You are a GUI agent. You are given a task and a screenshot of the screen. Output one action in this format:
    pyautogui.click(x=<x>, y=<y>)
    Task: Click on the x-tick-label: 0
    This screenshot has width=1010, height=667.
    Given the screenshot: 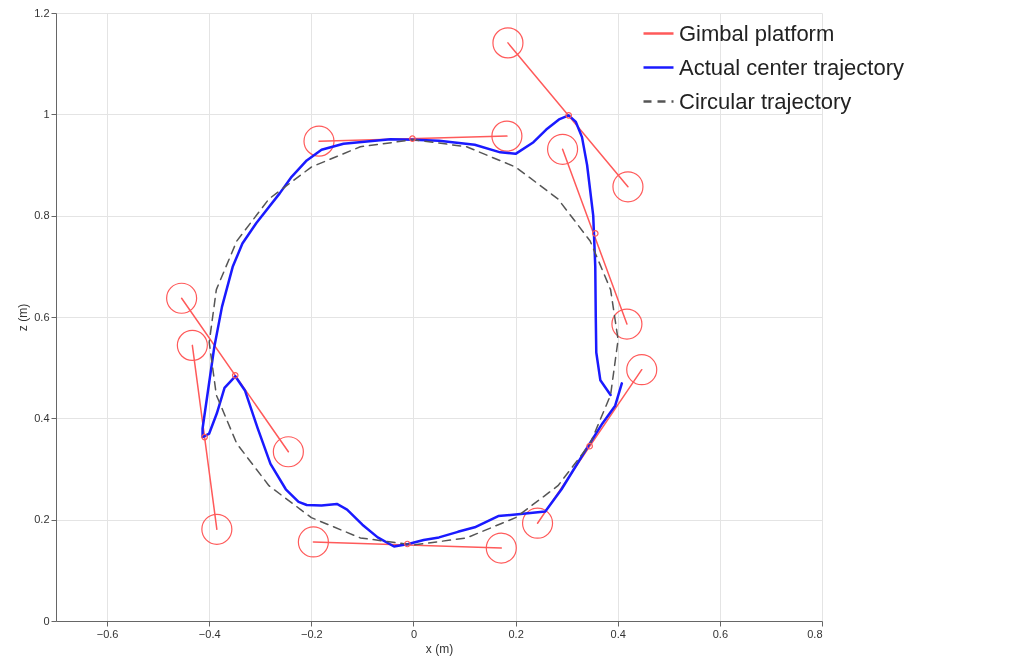 What is the action you would take?
    pyautogui.click(x=414, y=633)
    